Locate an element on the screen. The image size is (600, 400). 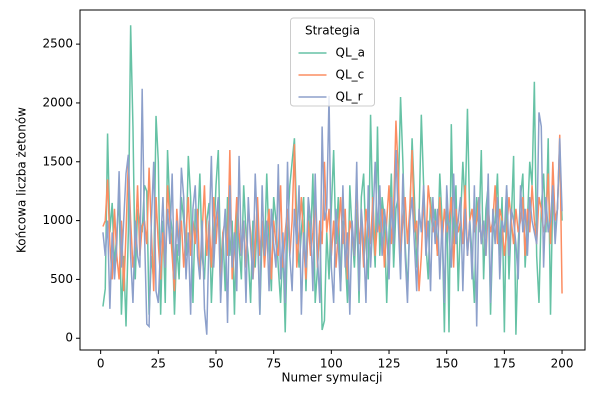
x-tick-label: 50 is located at coordinates (215, 364).